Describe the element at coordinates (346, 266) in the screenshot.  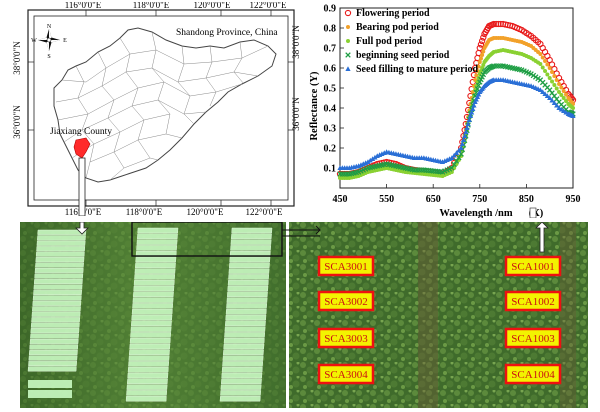
I see `plot-label-left-1-box` at that location.